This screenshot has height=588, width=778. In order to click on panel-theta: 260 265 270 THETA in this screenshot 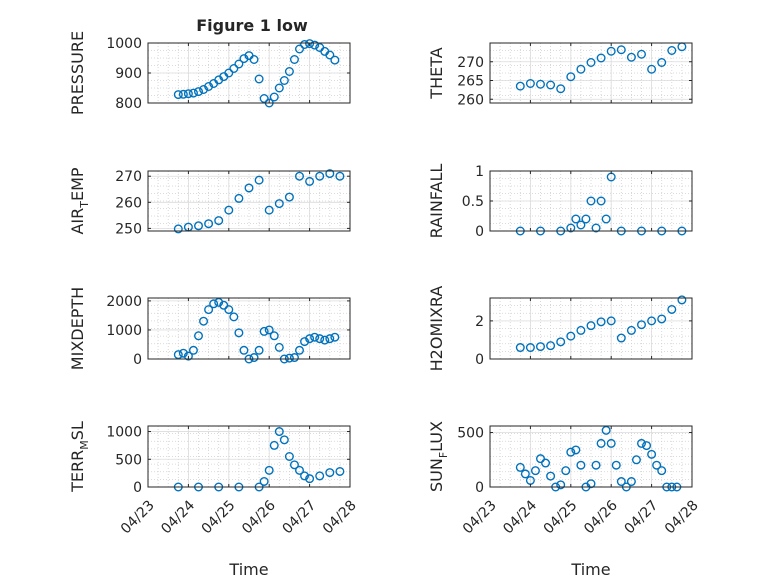, I will do `click(560, 75)`.